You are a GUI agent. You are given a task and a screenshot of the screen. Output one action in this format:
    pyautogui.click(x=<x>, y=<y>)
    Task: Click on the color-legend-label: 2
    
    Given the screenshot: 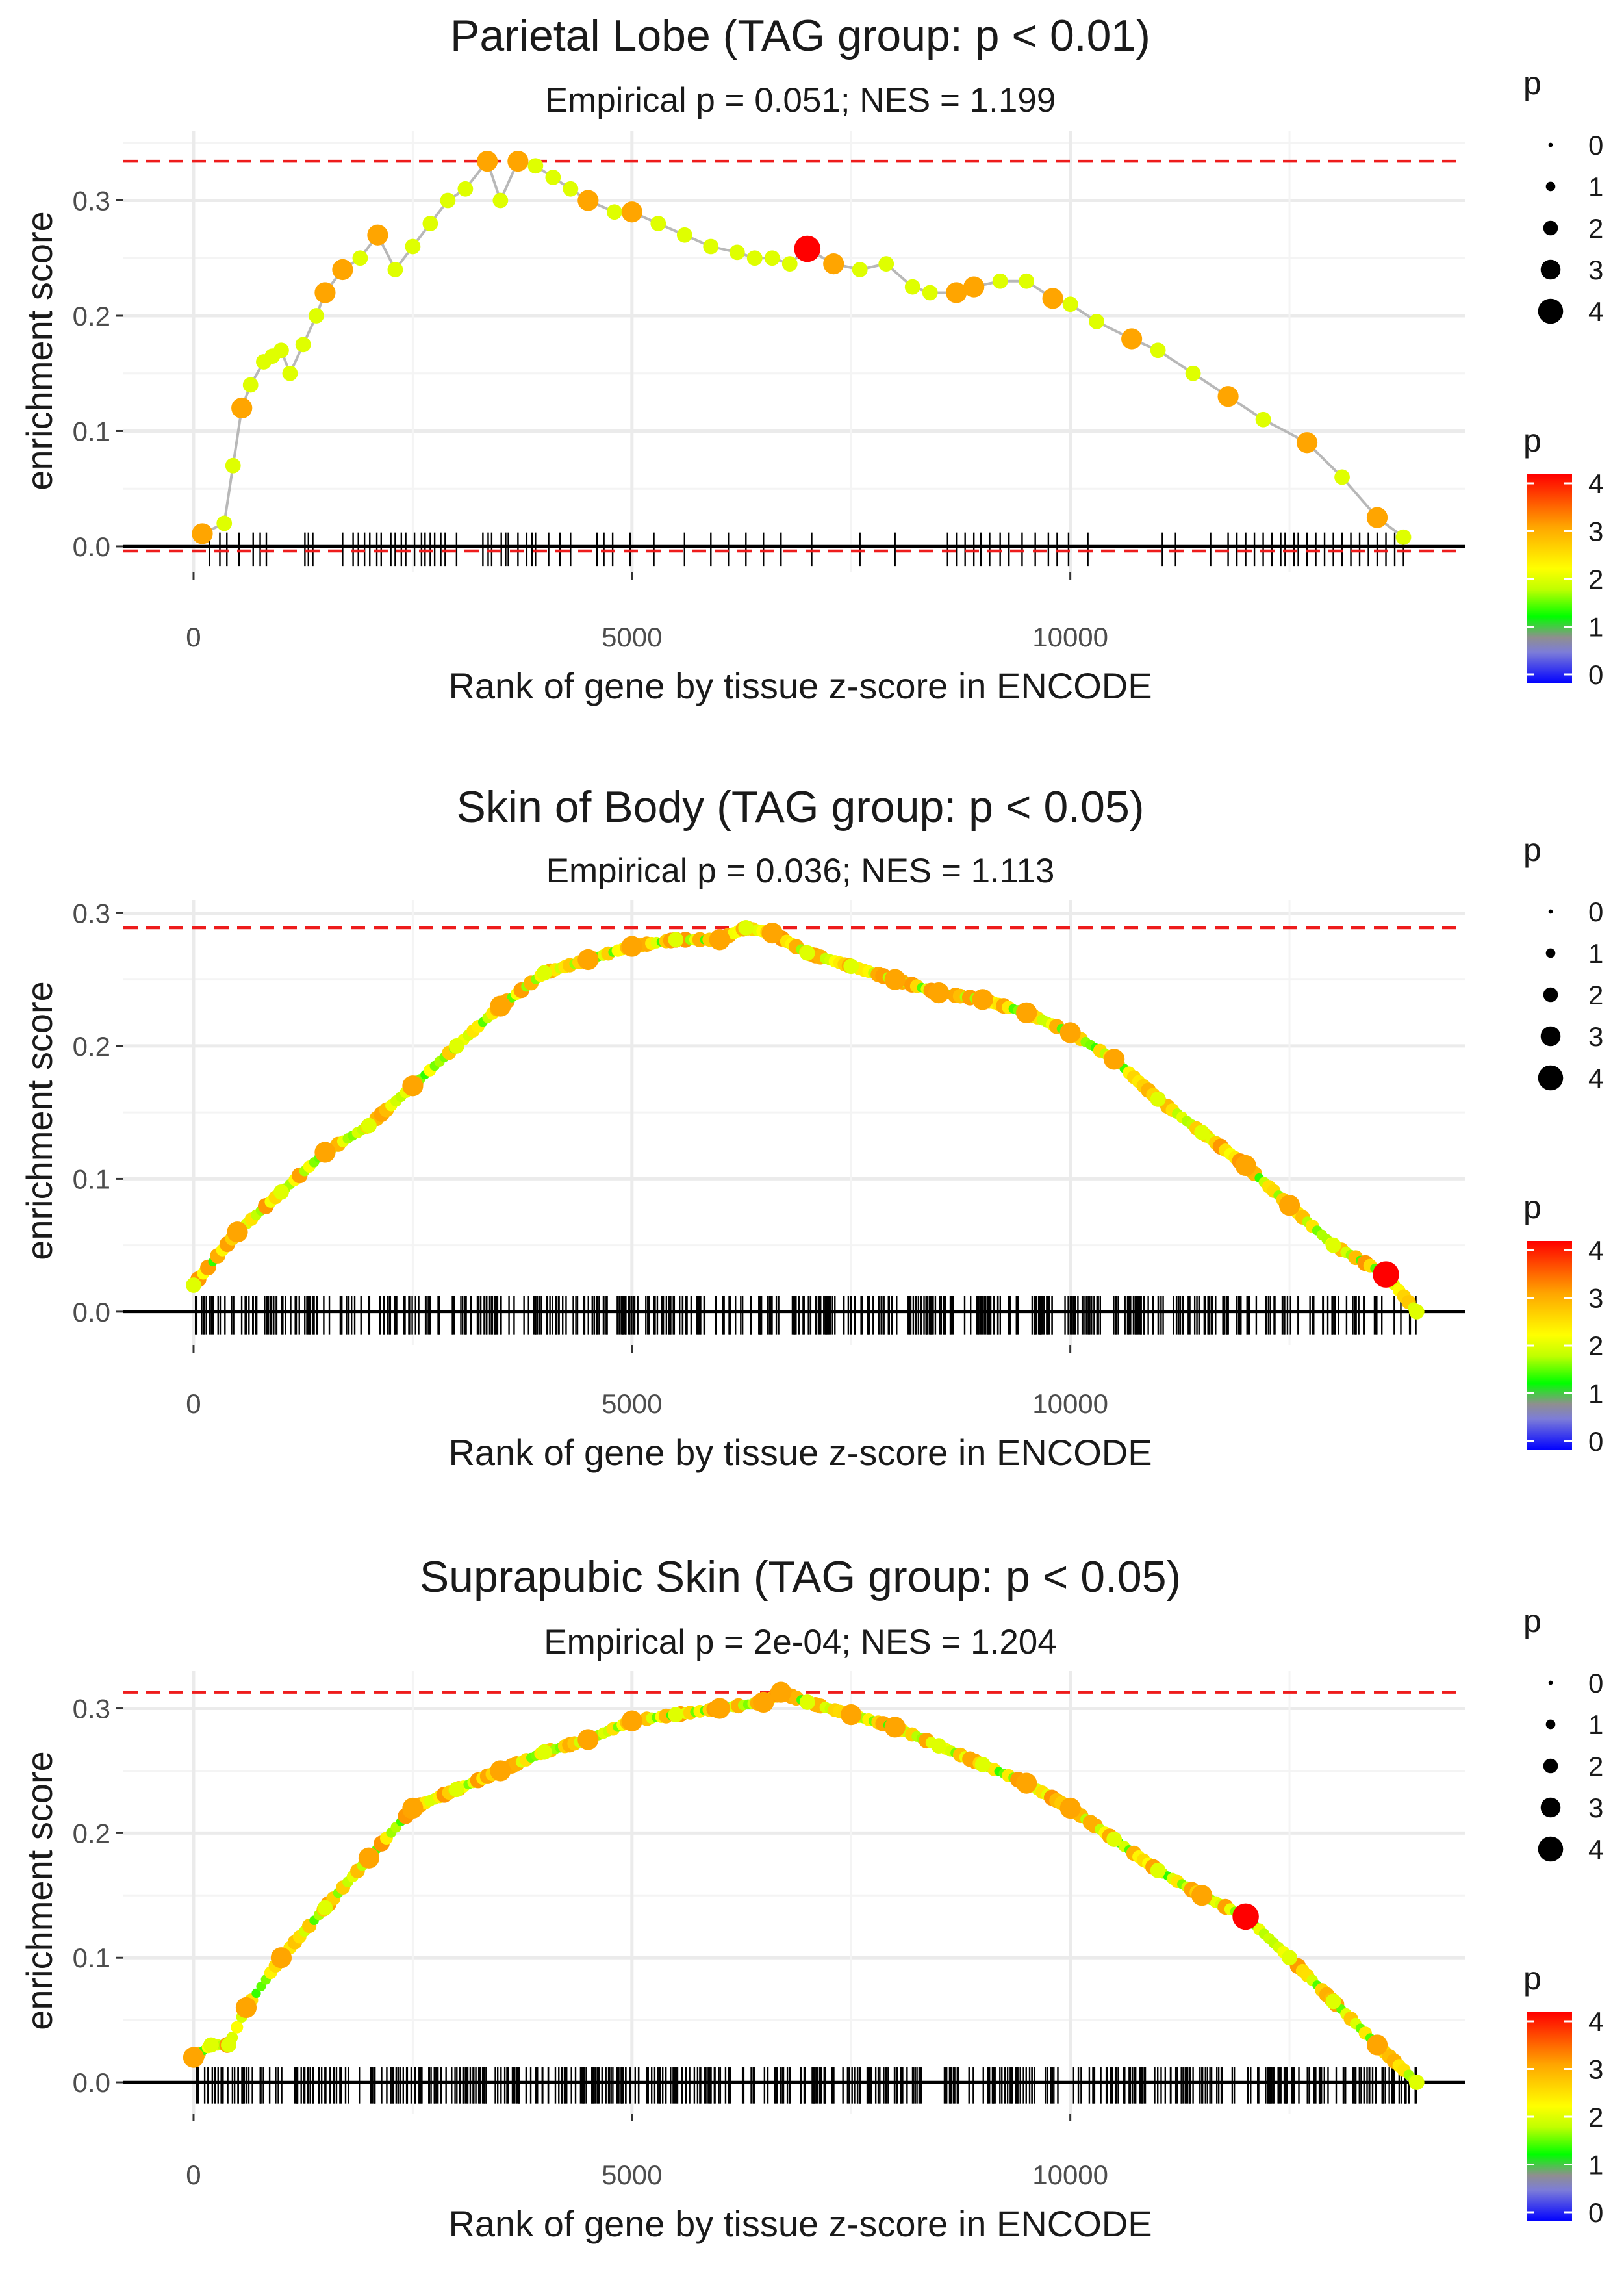 What is the action you would take?
    pyautogui.click(x=1595, y=579)
    